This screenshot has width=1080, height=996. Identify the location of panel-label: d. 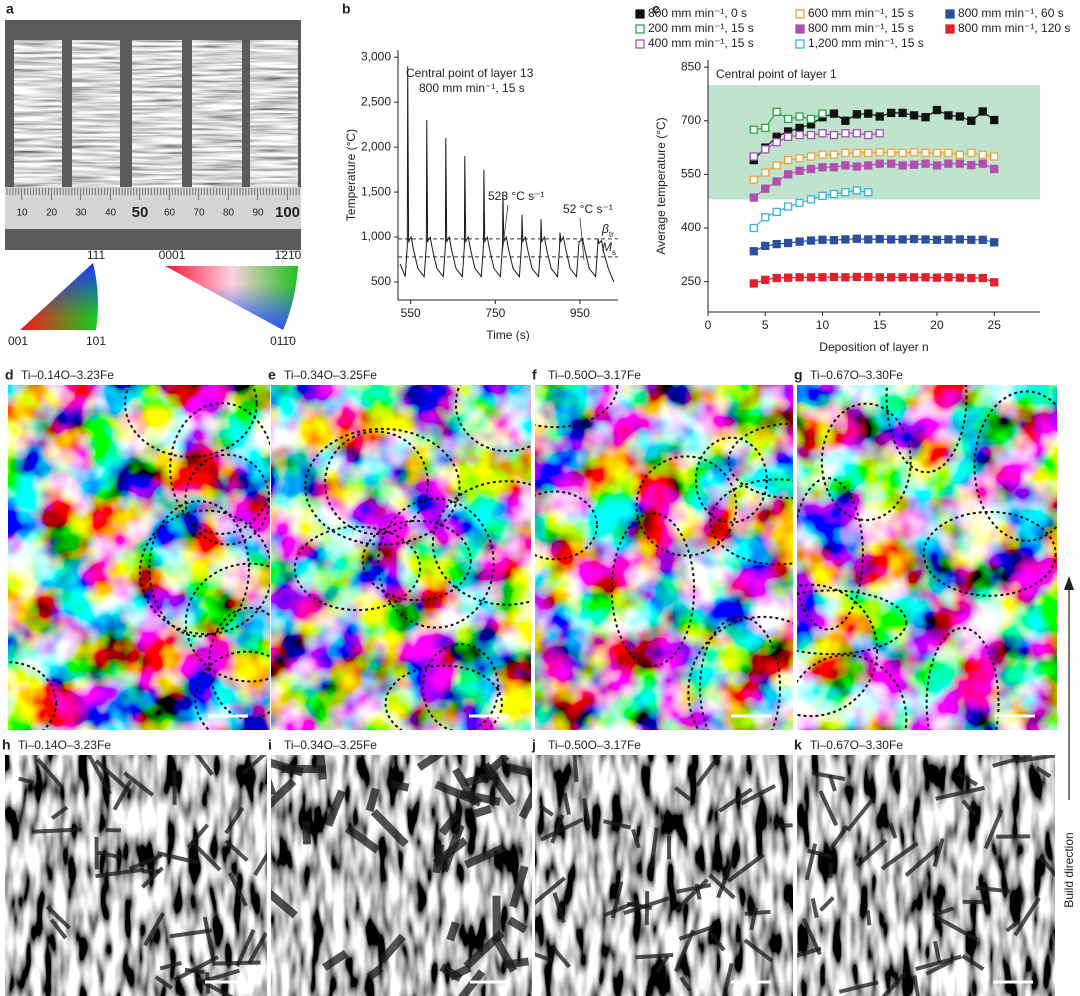
(9, 375).